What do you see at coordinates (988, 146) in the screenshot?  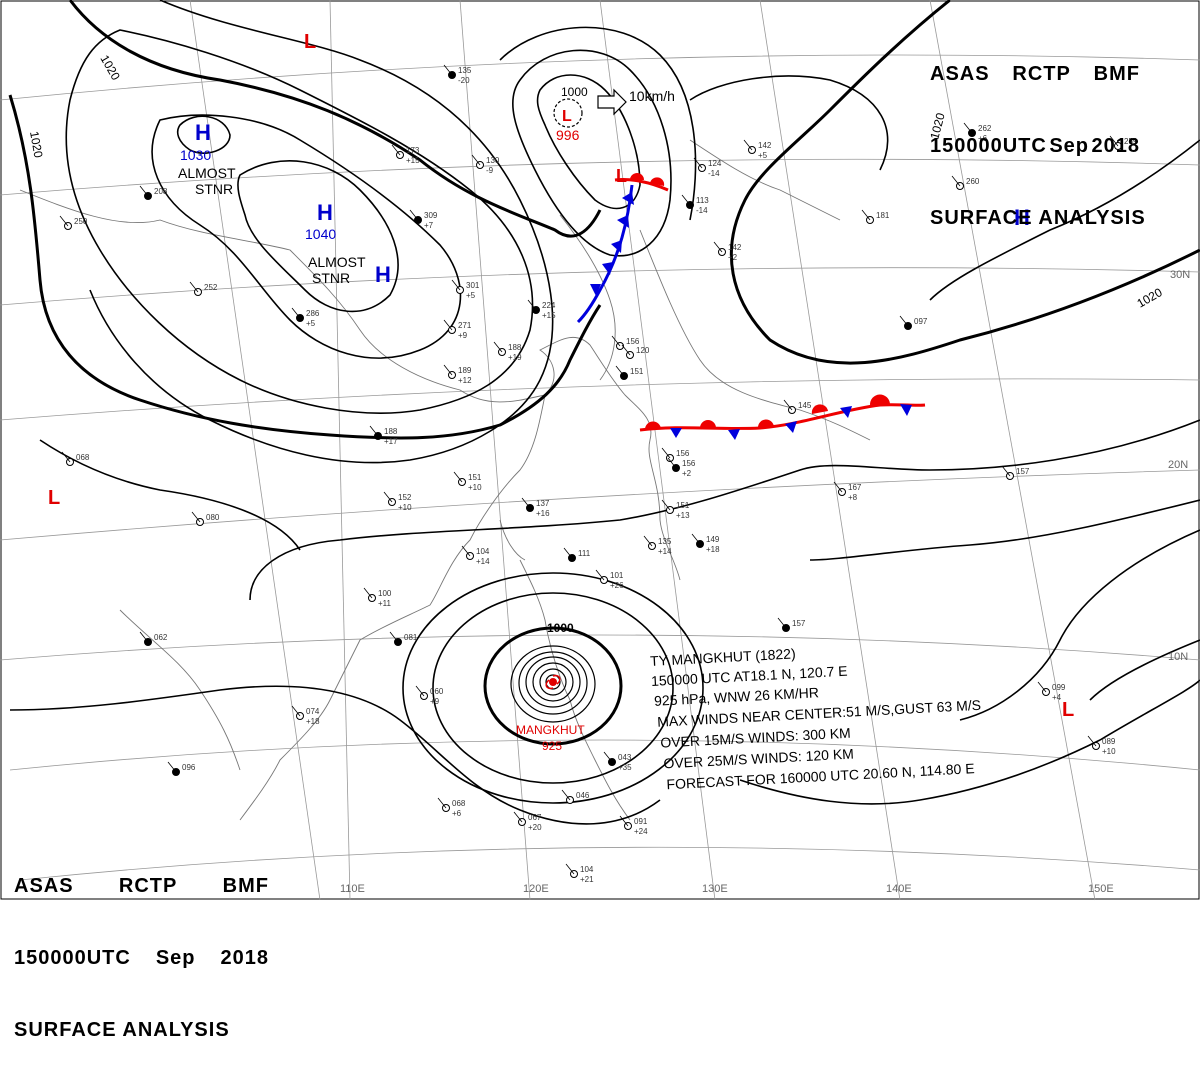 I see `header-time: 150000UTC` at bounding box center [988, 146].